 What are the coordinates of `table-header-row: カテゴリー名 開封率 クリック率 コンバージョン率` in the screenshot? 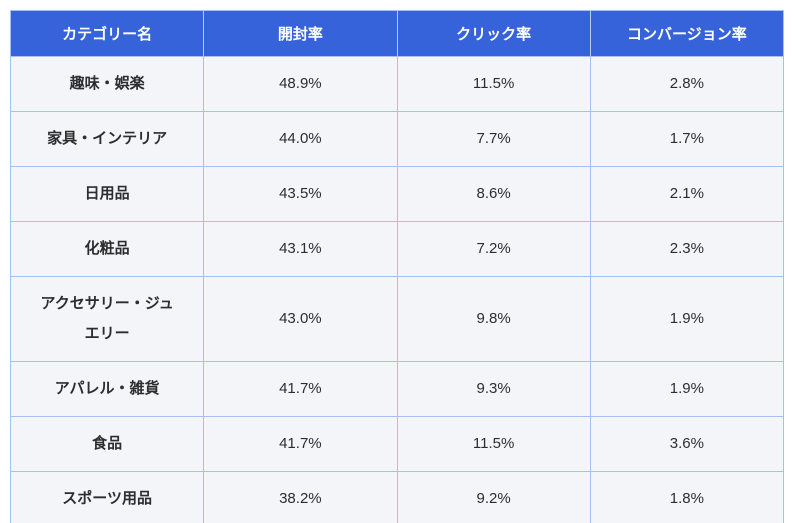 It's located at (397, 33).